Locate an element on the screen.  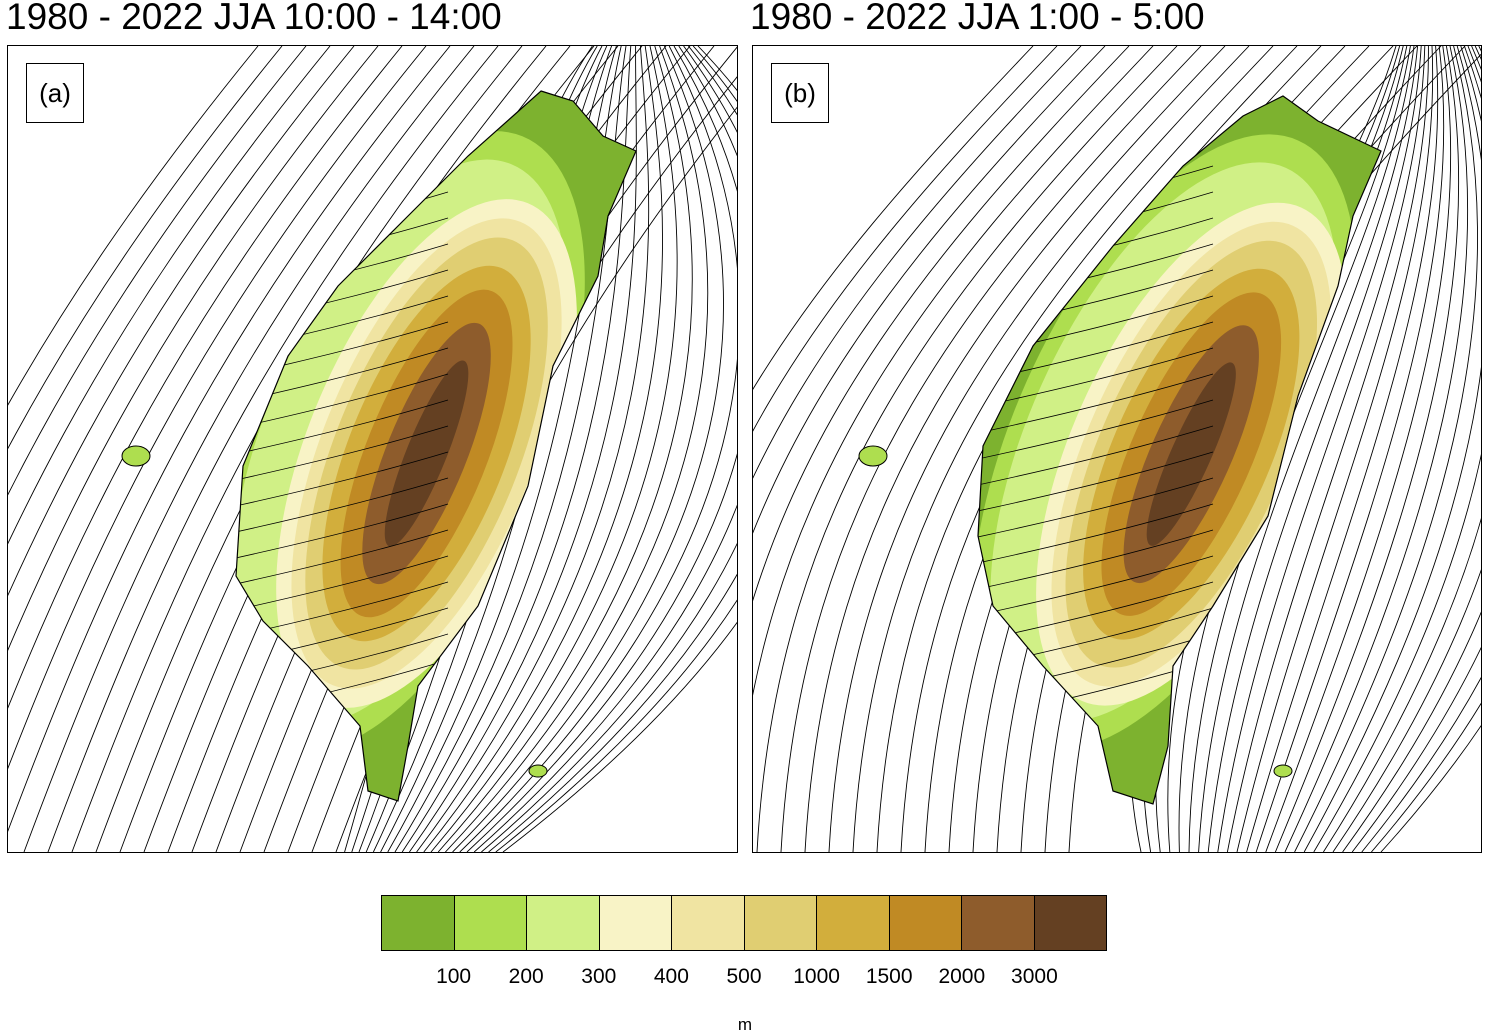
colorbar-tick-label: 200 is located at coordinates (526, 976).